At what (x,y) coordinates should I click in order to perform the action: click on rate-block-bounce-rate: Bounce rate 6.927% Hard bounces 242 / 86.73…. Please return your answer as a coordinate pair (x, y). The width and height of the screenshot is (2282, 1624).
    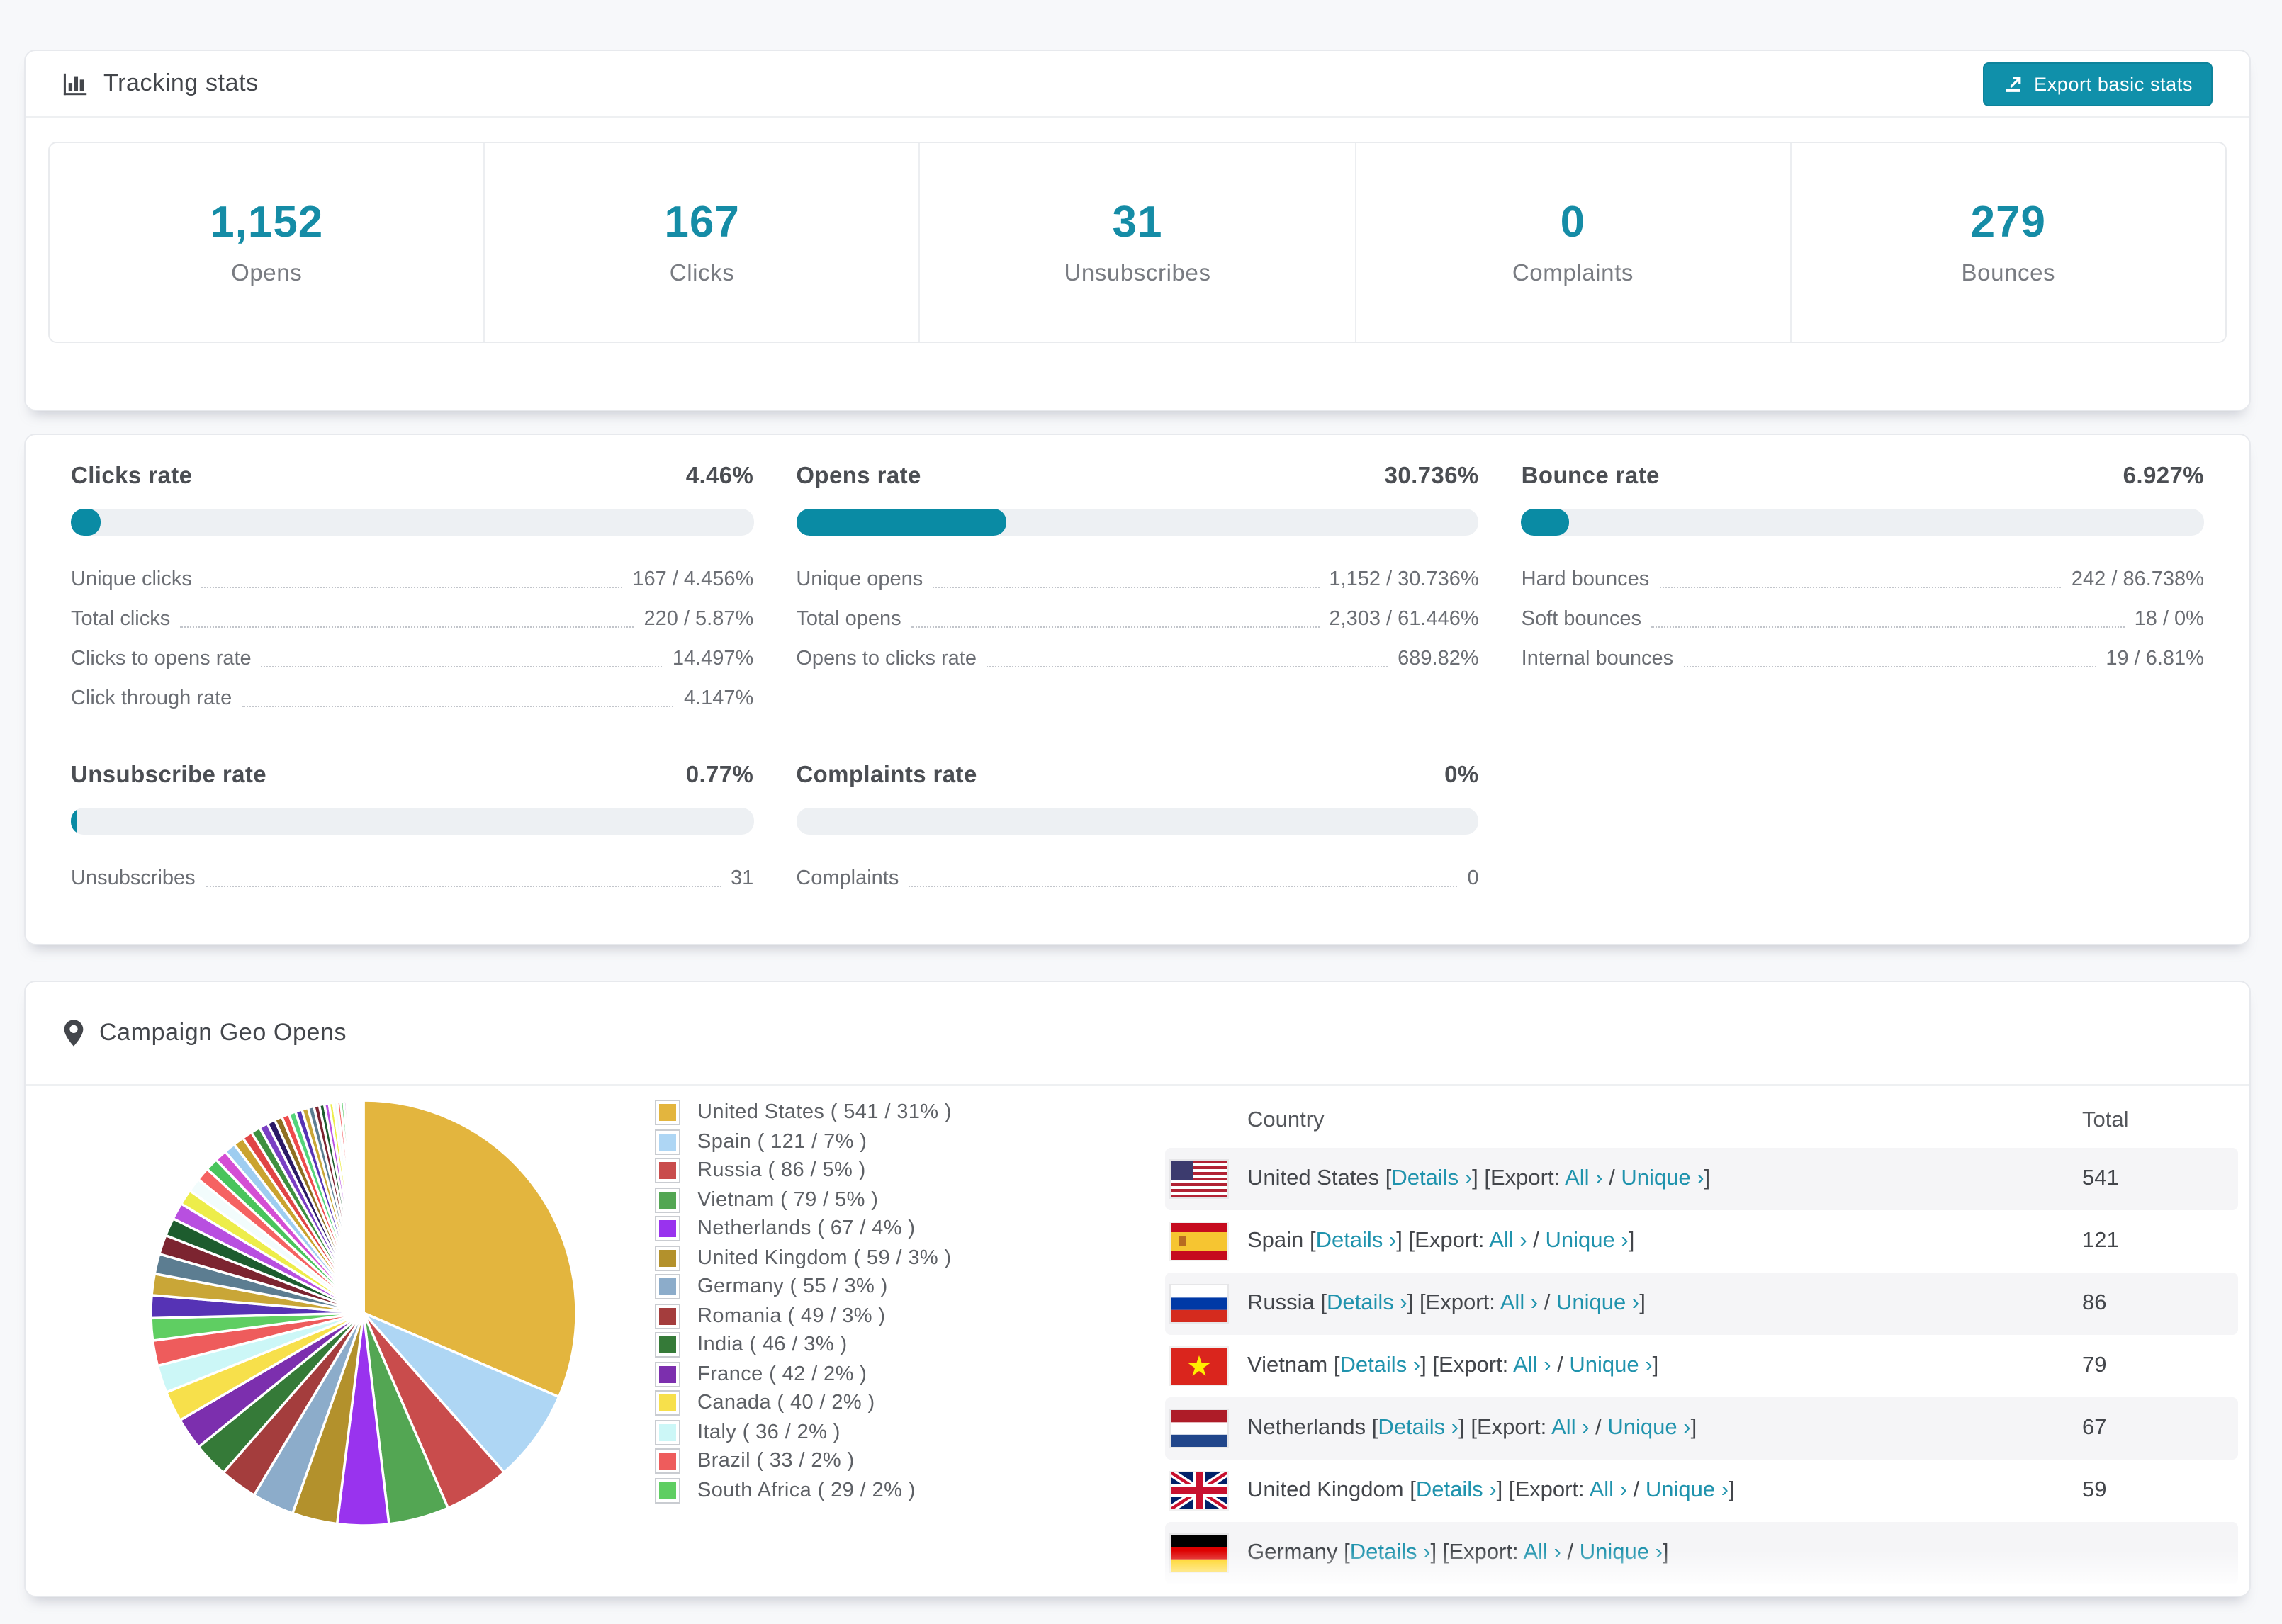
    Looking at the image, I should click on (1862, 594).